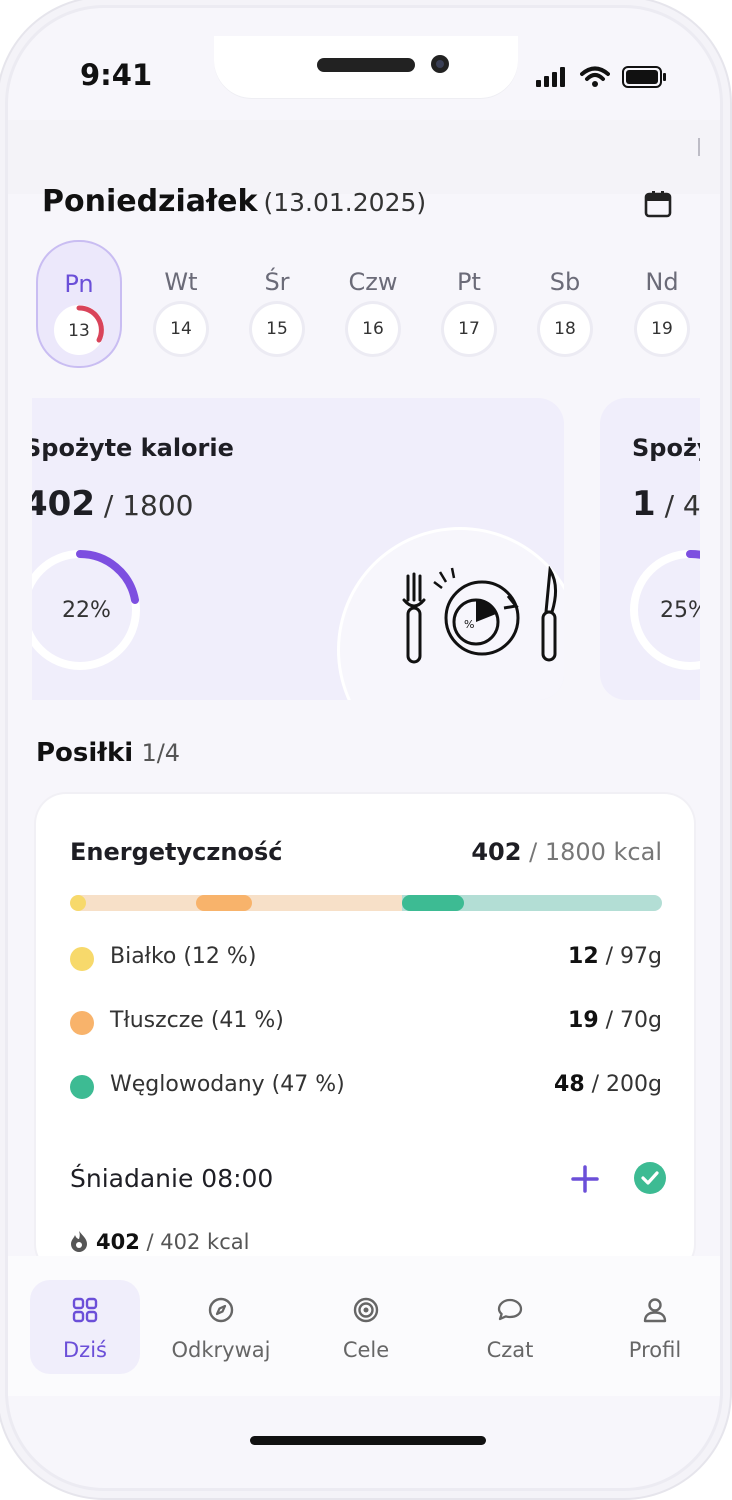 The width and height of the screenshot is (732, 1500). I want to click on day-label: Pt, so click(469, 282).